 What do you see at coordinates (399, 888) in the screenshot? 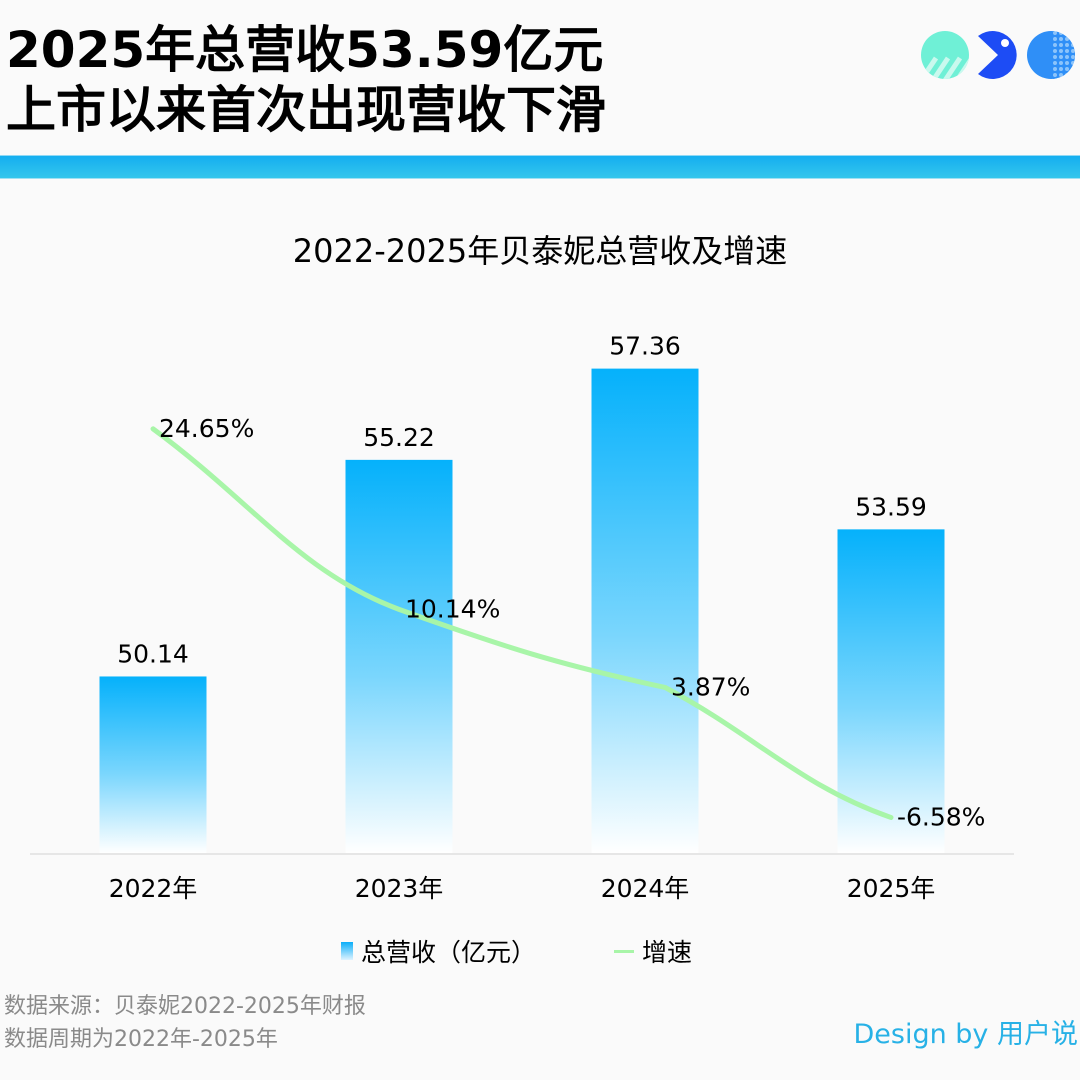
I see `x-tick-label: 2023年` at bounding box center [399, 888].